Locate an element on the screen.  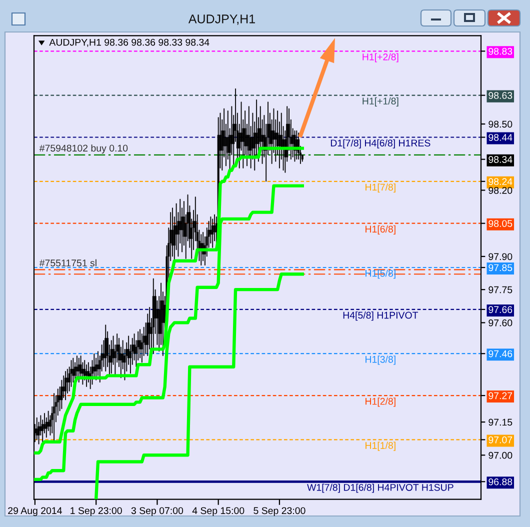
ref-line-label: D1[7/8] H4[6/8] H1RES is located at coordinates (380, 143).